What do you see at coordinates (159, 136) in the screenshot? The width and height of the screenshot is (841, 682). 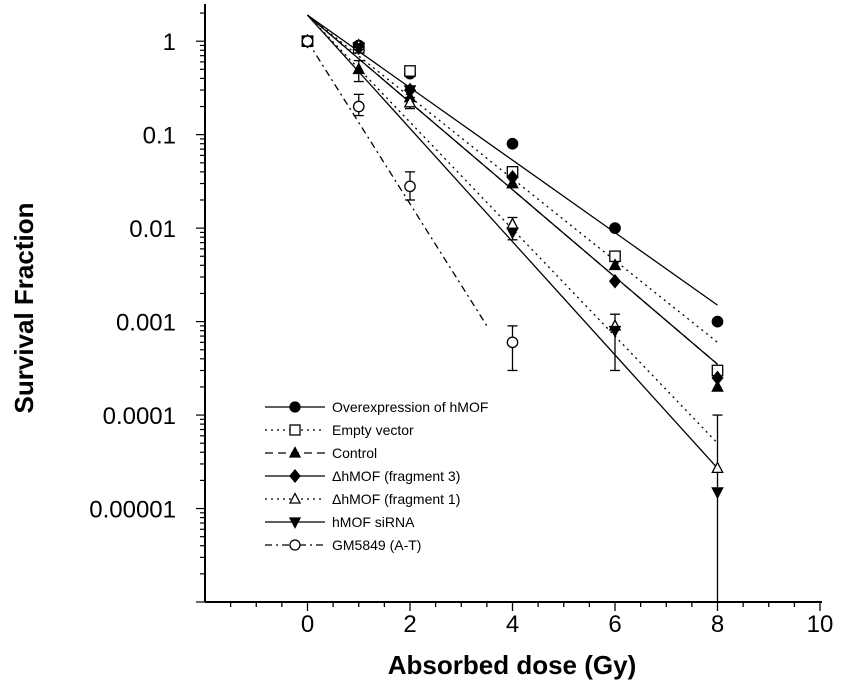 I see `y-tick-label: 0.1` at bounding box center [159, 136].